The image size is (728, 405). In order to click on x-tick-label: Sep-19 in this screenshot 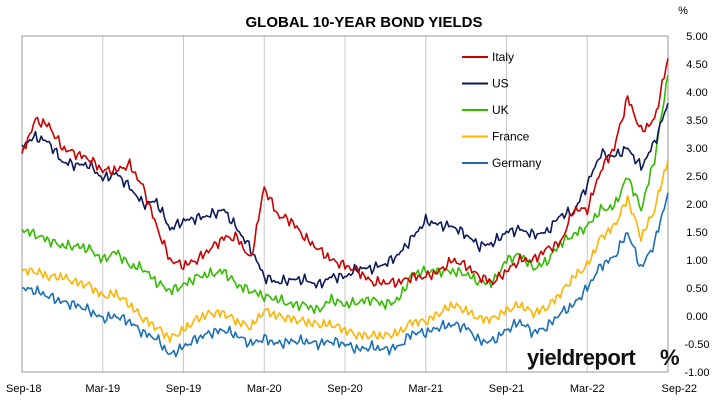, I will do `click(183, 389)`.